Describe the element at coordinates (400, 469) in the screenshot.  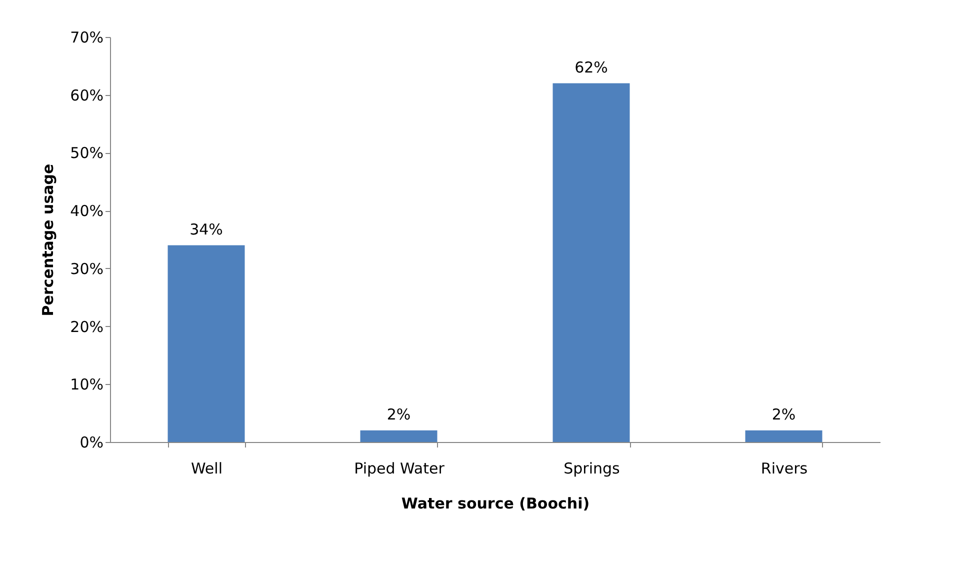
I see `x-tick-label: Piped Water` at that location.